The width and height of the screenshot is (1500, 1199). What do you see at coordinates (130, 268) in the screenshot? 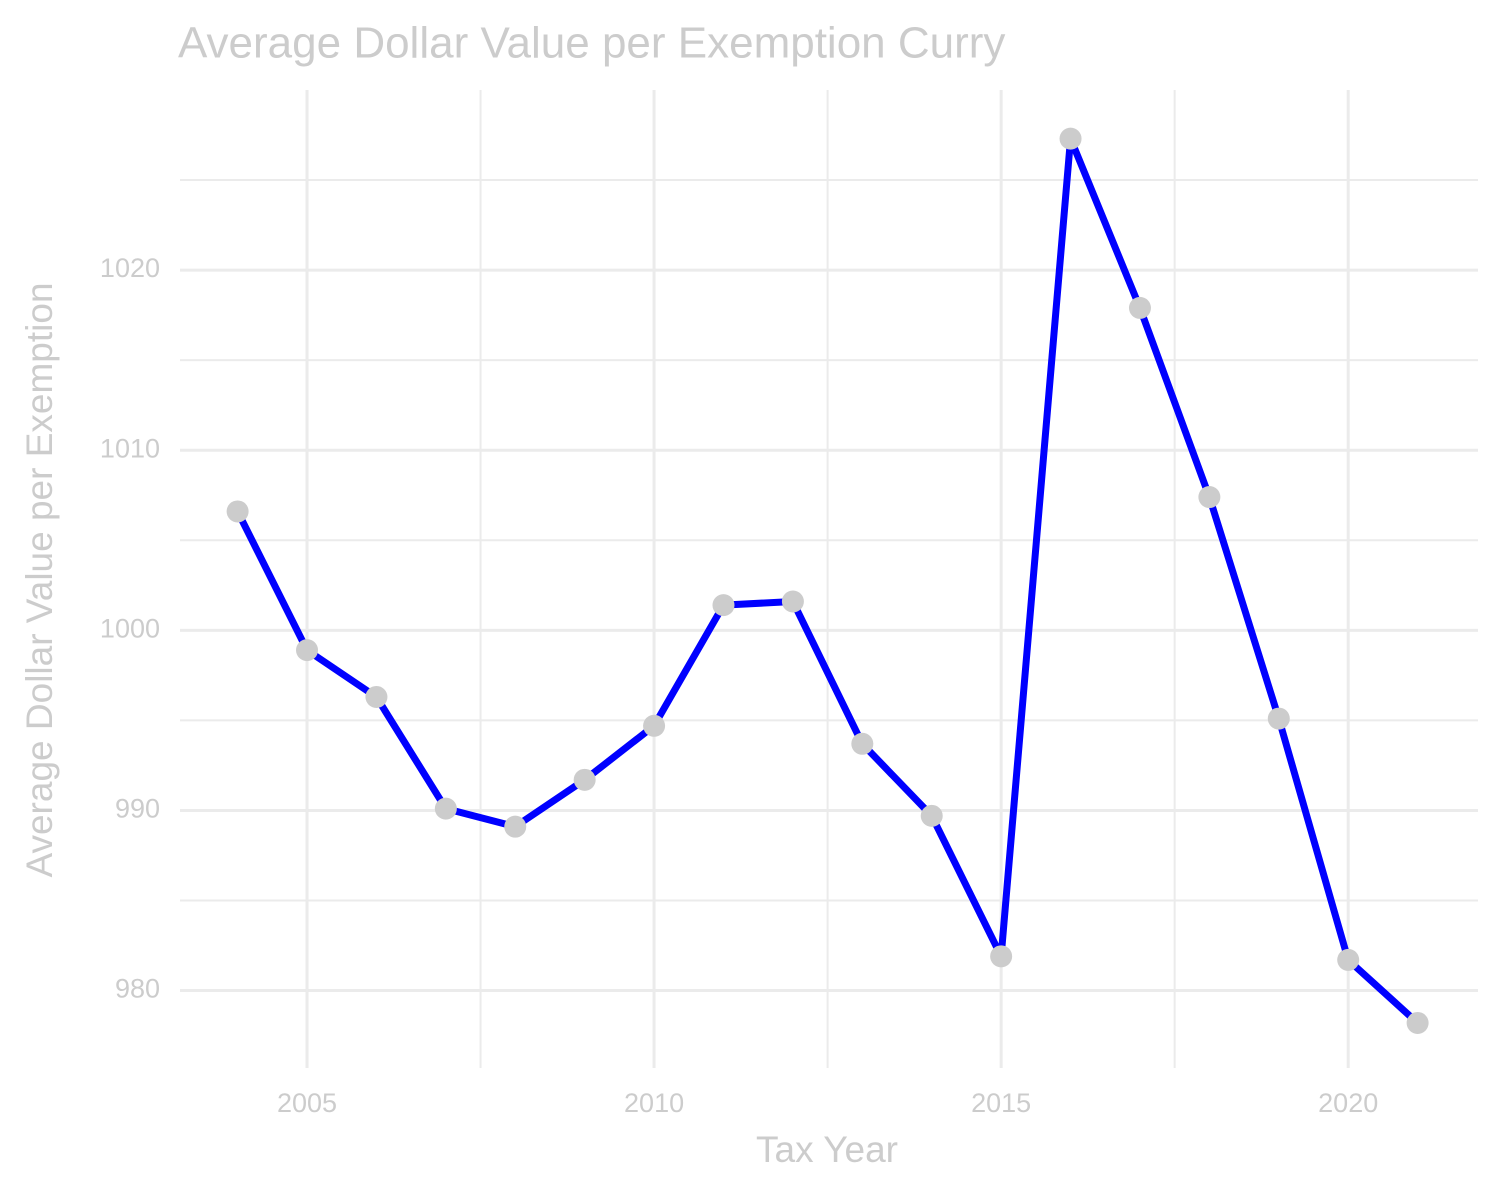
I see `y-tick-label: 1020` at bounding box center [130, 268].